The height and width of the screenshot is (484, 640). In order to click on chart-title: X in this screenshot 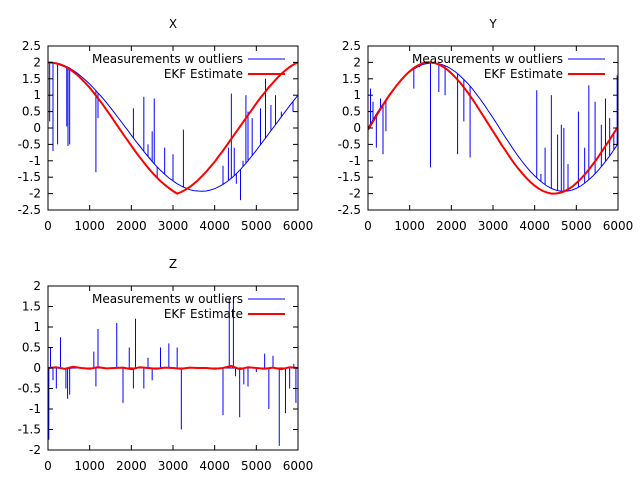, I will do `click(173, 24)`.